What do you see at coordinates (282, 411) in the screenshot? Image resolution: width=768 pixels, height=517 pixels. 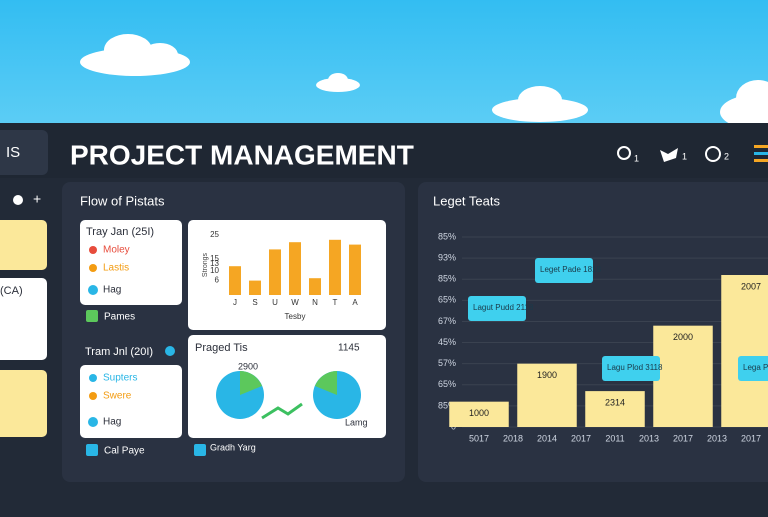 I see `trend-arrow` at bounding box center [282, 411].